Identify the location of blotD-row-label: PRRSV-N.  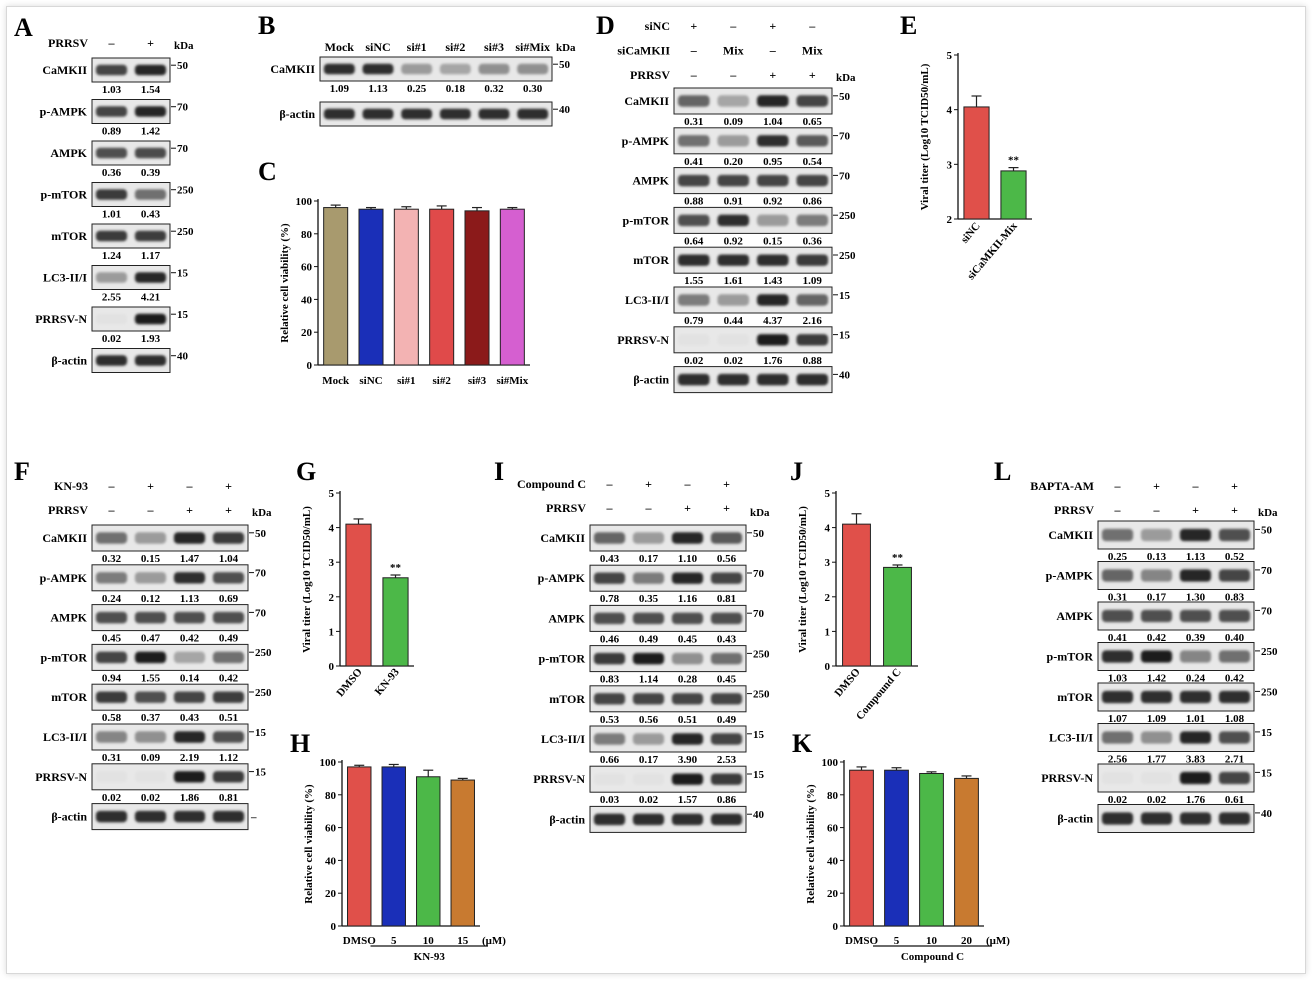
(643, 340).